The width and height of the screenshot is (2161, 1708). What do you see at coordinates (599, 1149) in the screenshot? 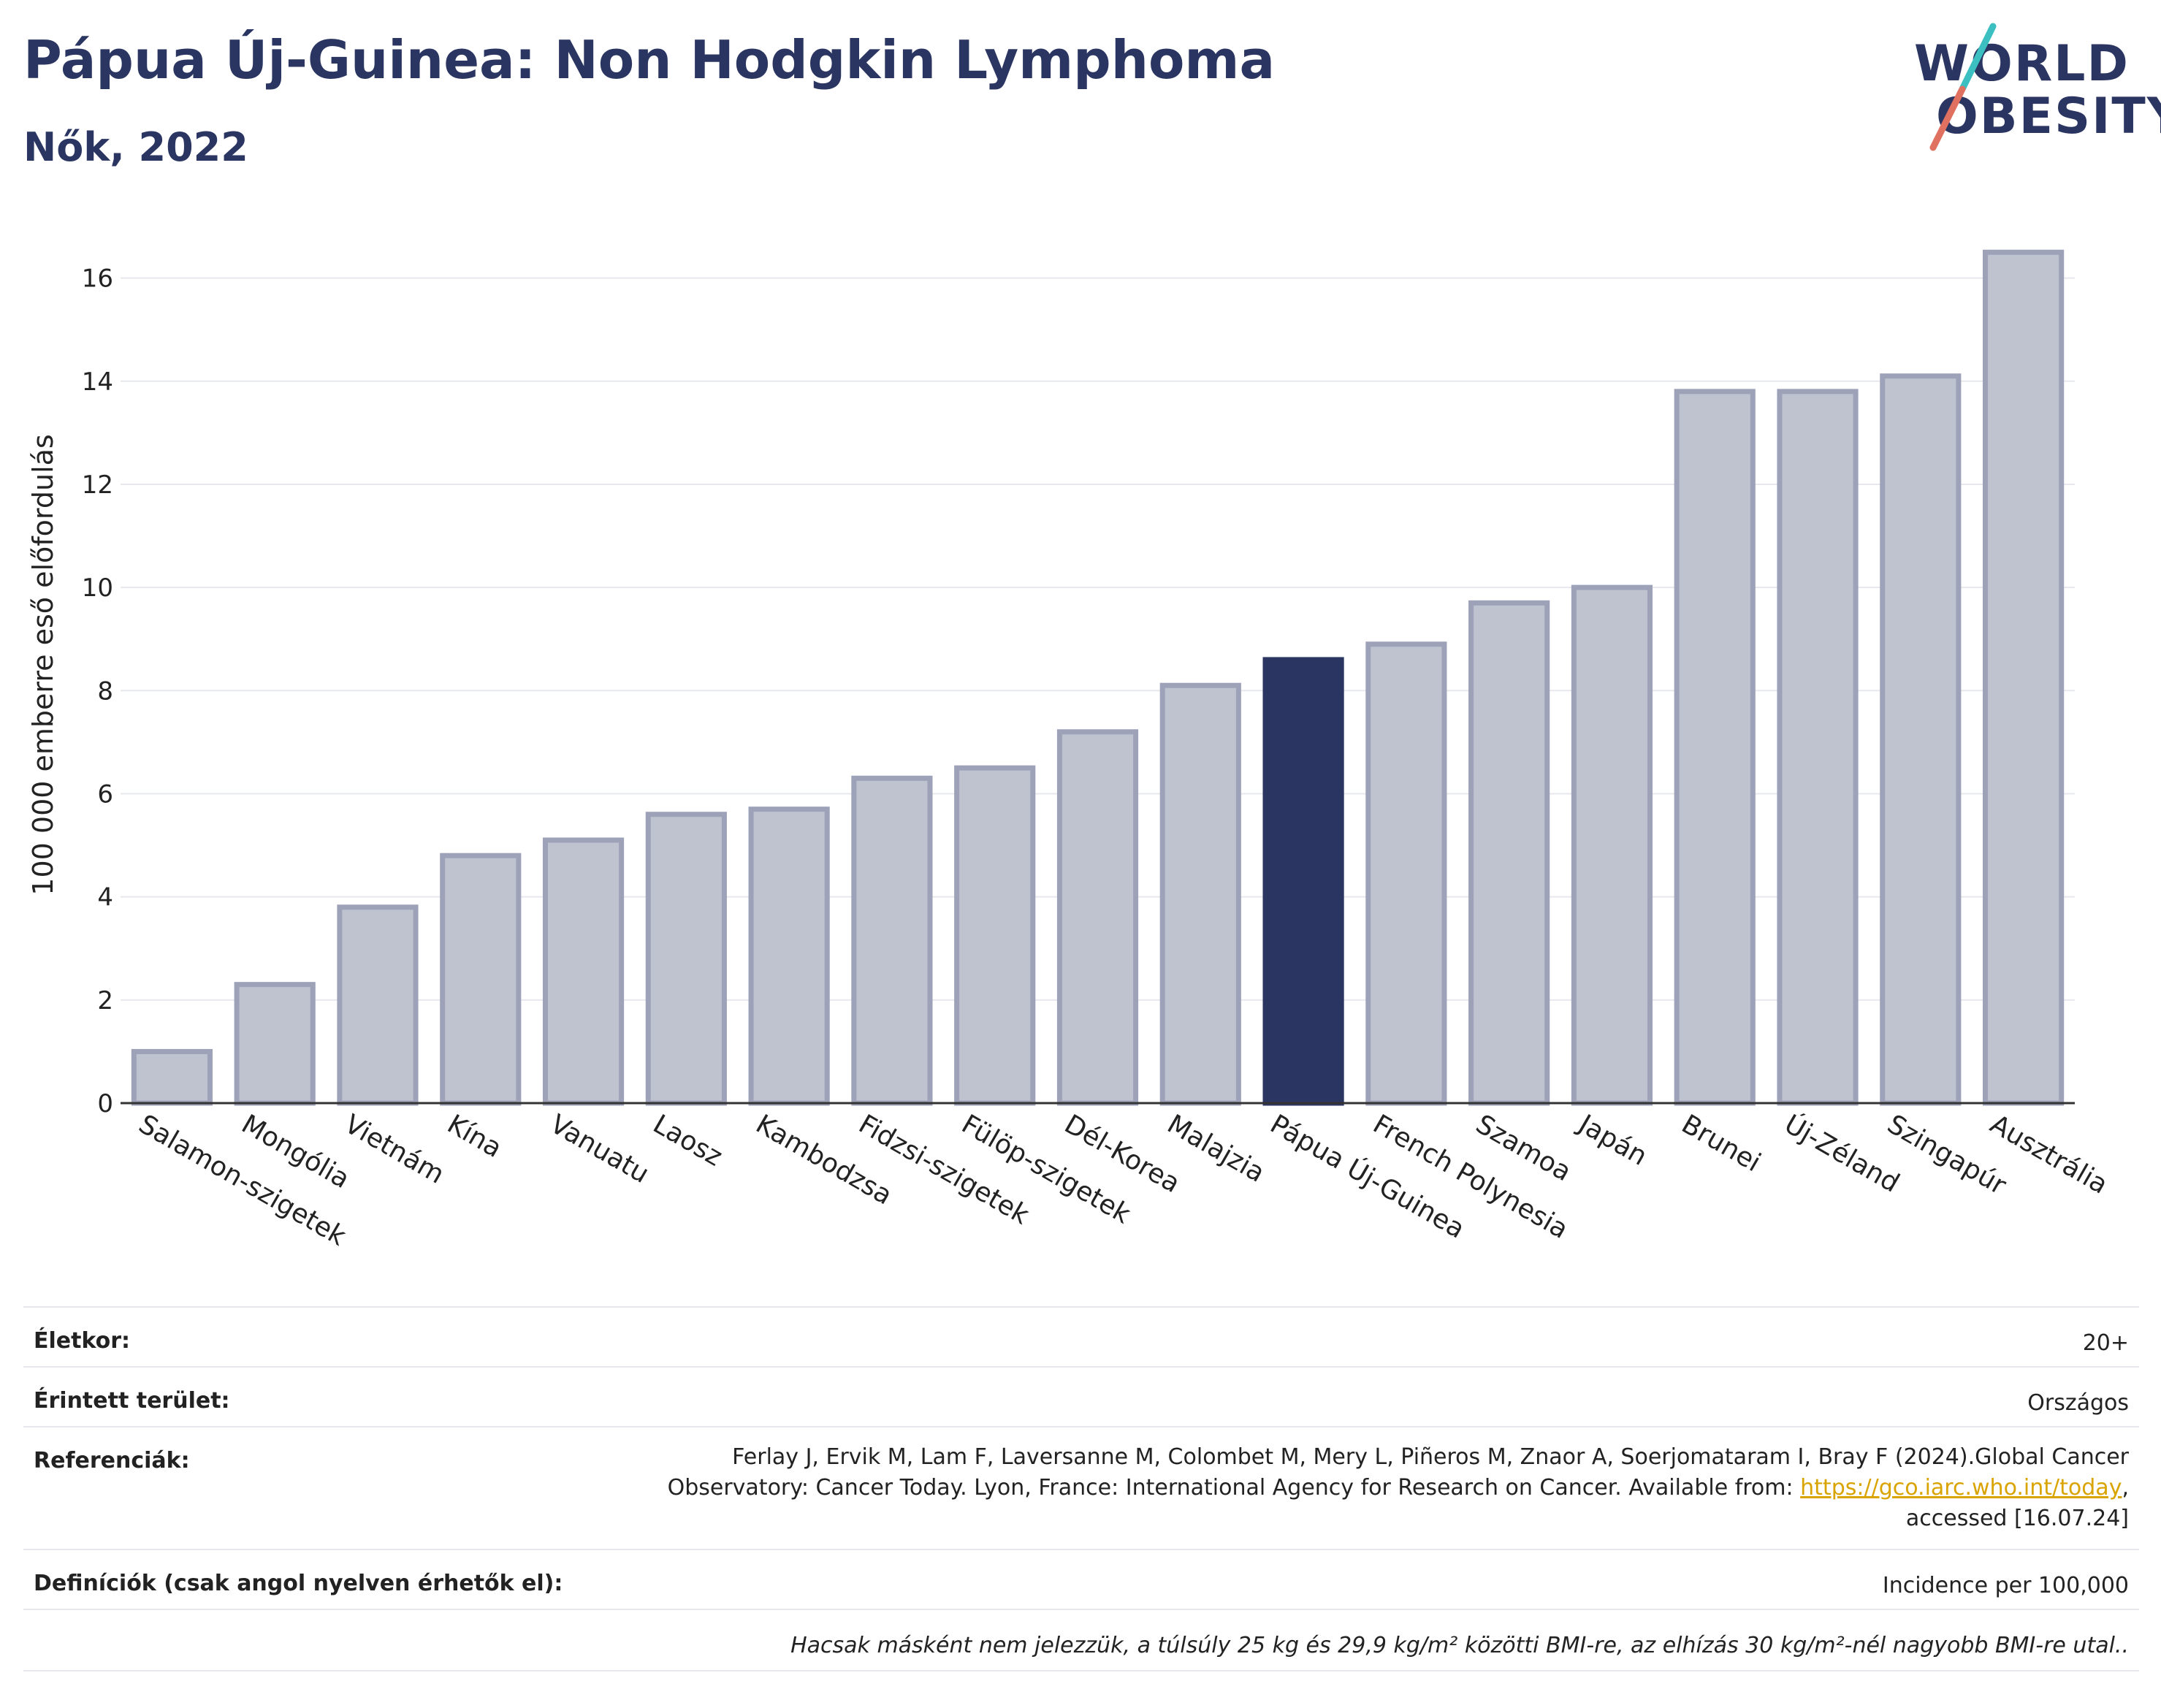
I see `x-tick-label: Vanuatu` at bounding box center [599, 1149].